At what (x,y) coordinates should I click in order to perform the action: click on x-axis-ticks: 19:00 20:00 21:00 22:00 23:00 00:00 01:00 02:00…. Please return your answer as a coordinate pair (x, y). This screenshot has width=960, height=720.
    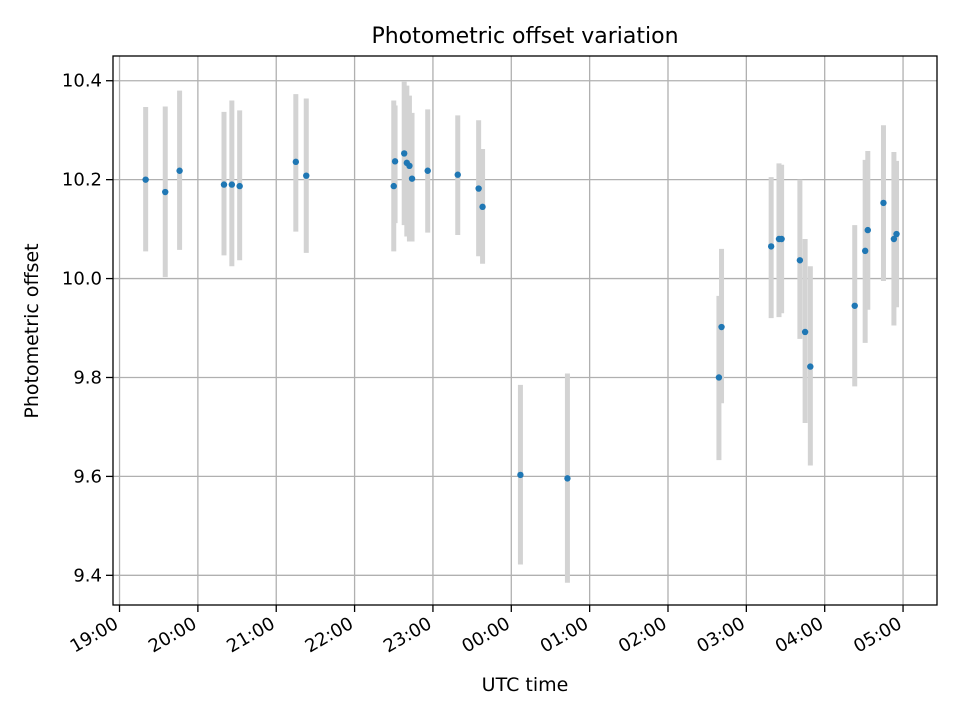
    Looking at the image, I should click on (486, 631).